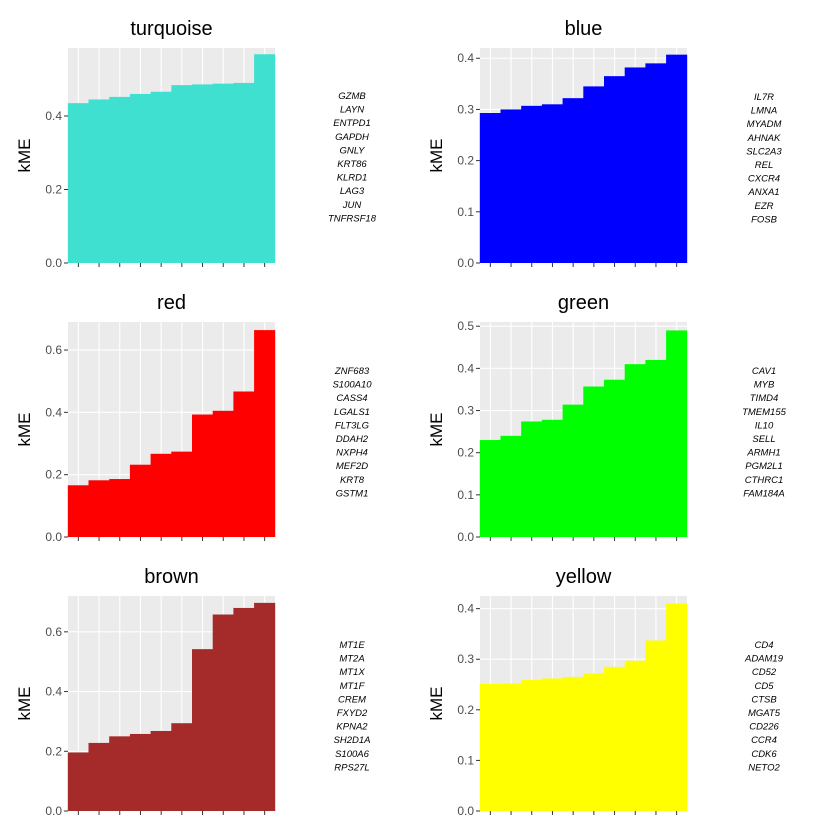 The height and width of the screenshot is (840, 840). I want to click on bar-TIMD4, so click(532, 479).